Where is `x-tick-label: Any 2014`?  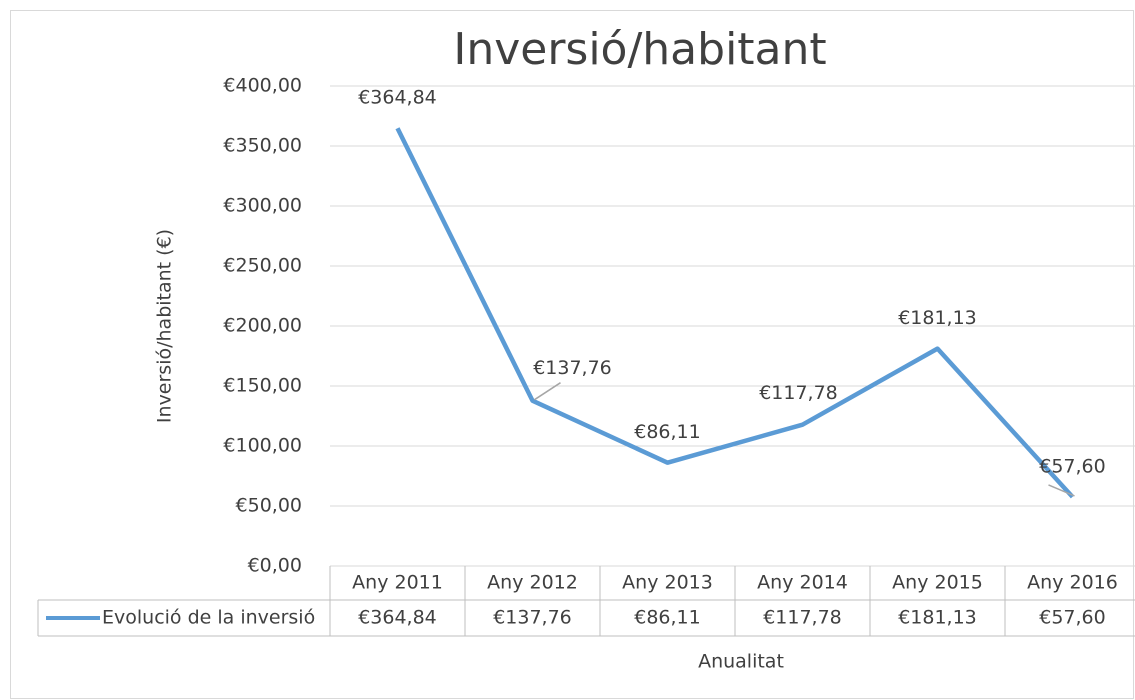 x-tick-label: Any 2014 is located at coordinates (802, 583).